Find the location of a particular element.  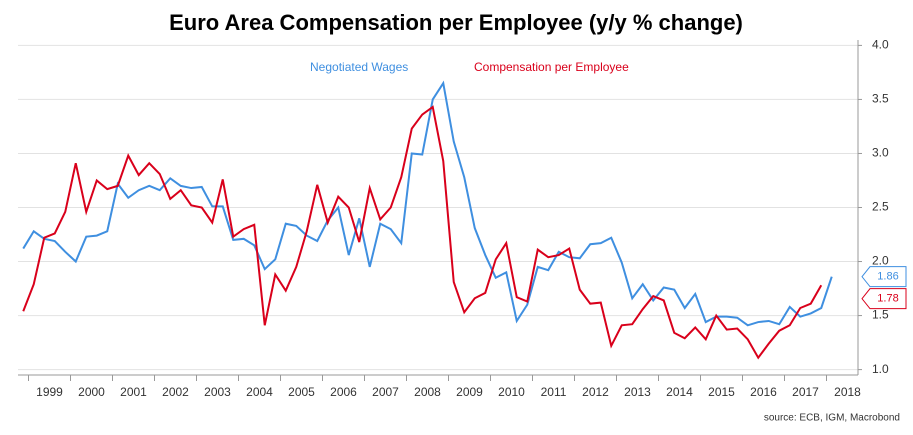

x-tick-label: 2016 is located at coordinates (763, 392).